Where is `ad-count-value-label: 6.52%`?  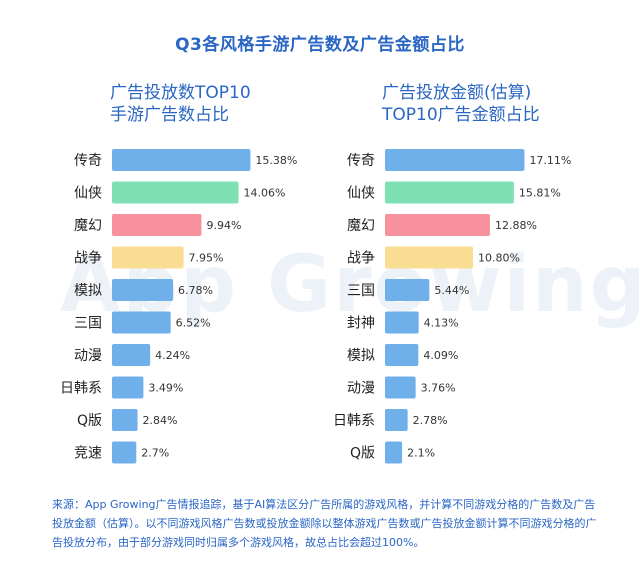
ad-count-value-label: 6.52% is located at coordinates (193, 323).